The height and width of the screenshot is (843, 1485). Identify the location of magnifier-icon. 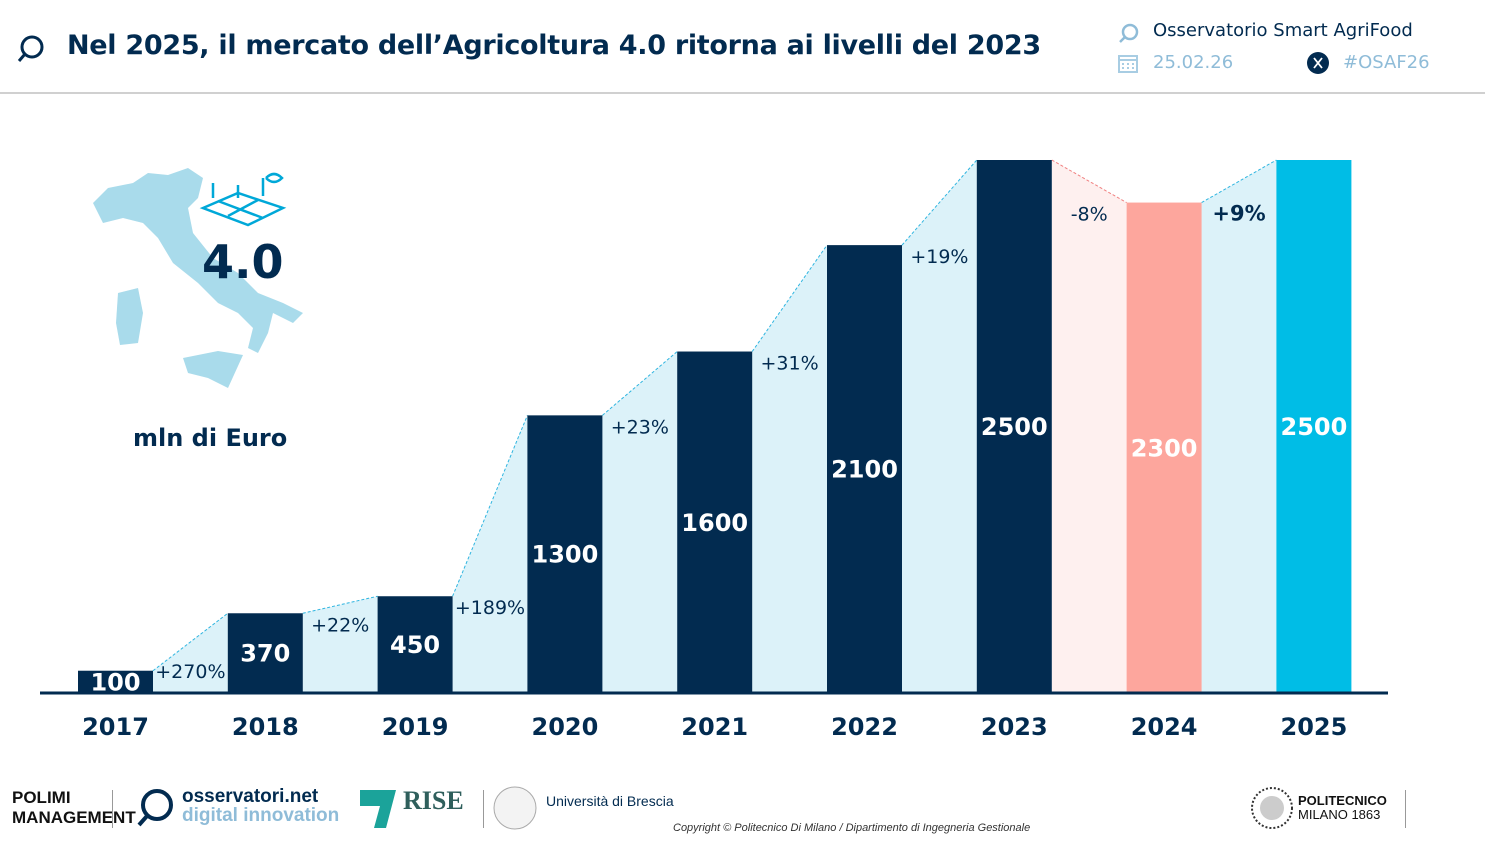
(30, 48).